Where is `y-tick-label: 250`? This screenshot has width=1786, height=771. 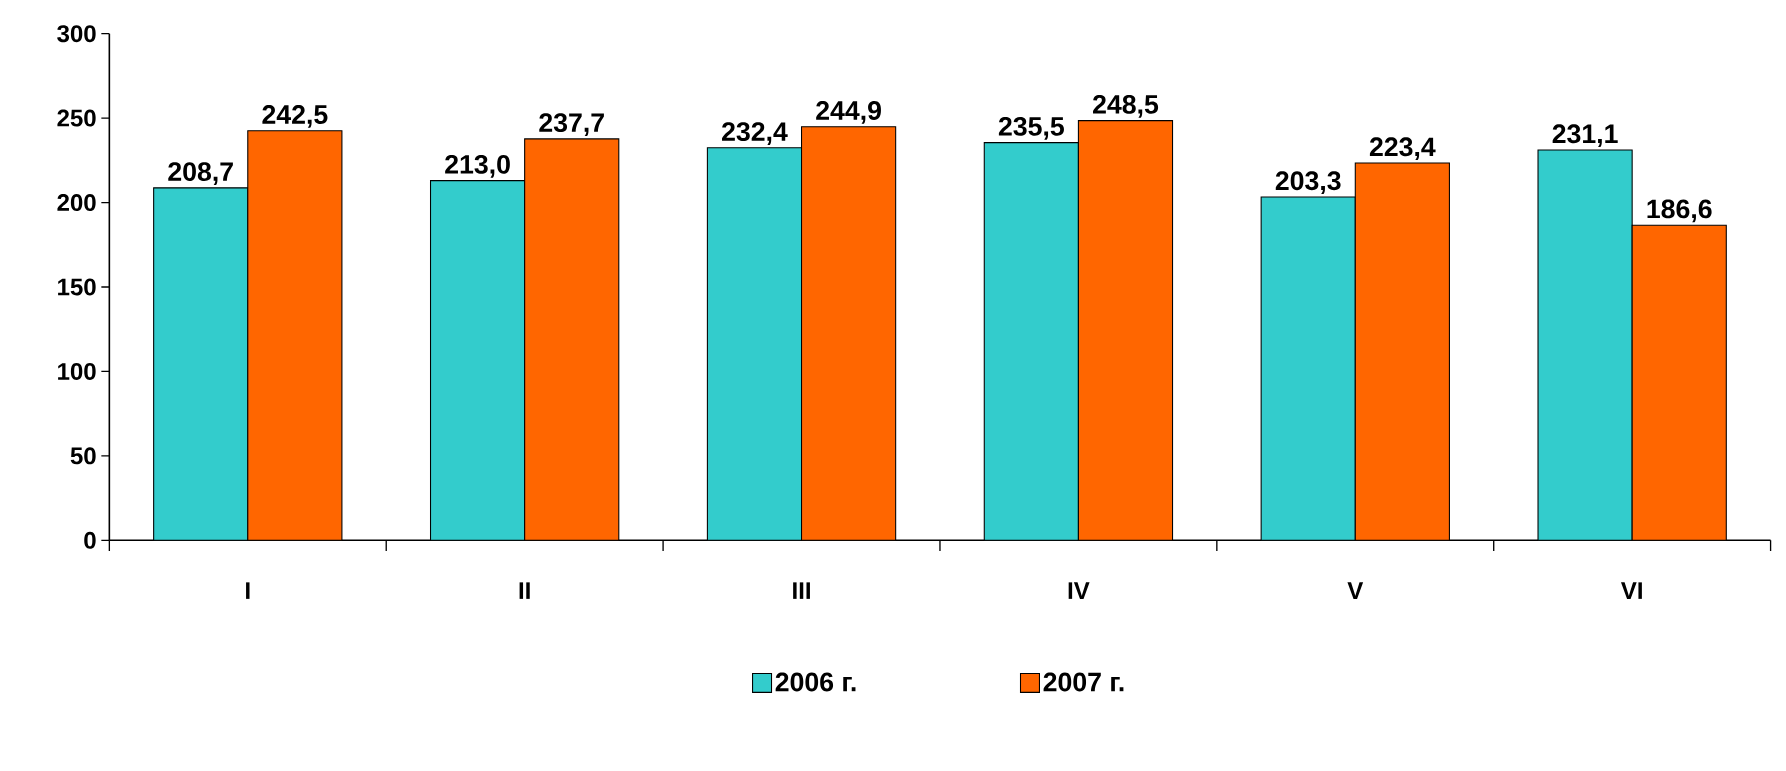 y-tick-label: 250 is located at coordinates (76, 118).